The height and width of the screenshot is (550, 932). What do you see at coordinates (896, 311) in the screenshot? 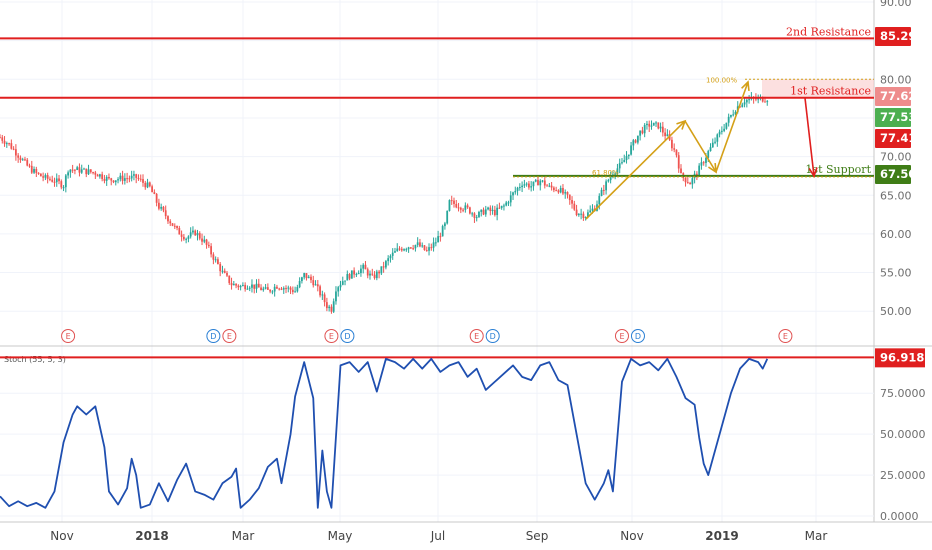
I see `price-tick-label: 50.00` at bounding box center [896, 311].